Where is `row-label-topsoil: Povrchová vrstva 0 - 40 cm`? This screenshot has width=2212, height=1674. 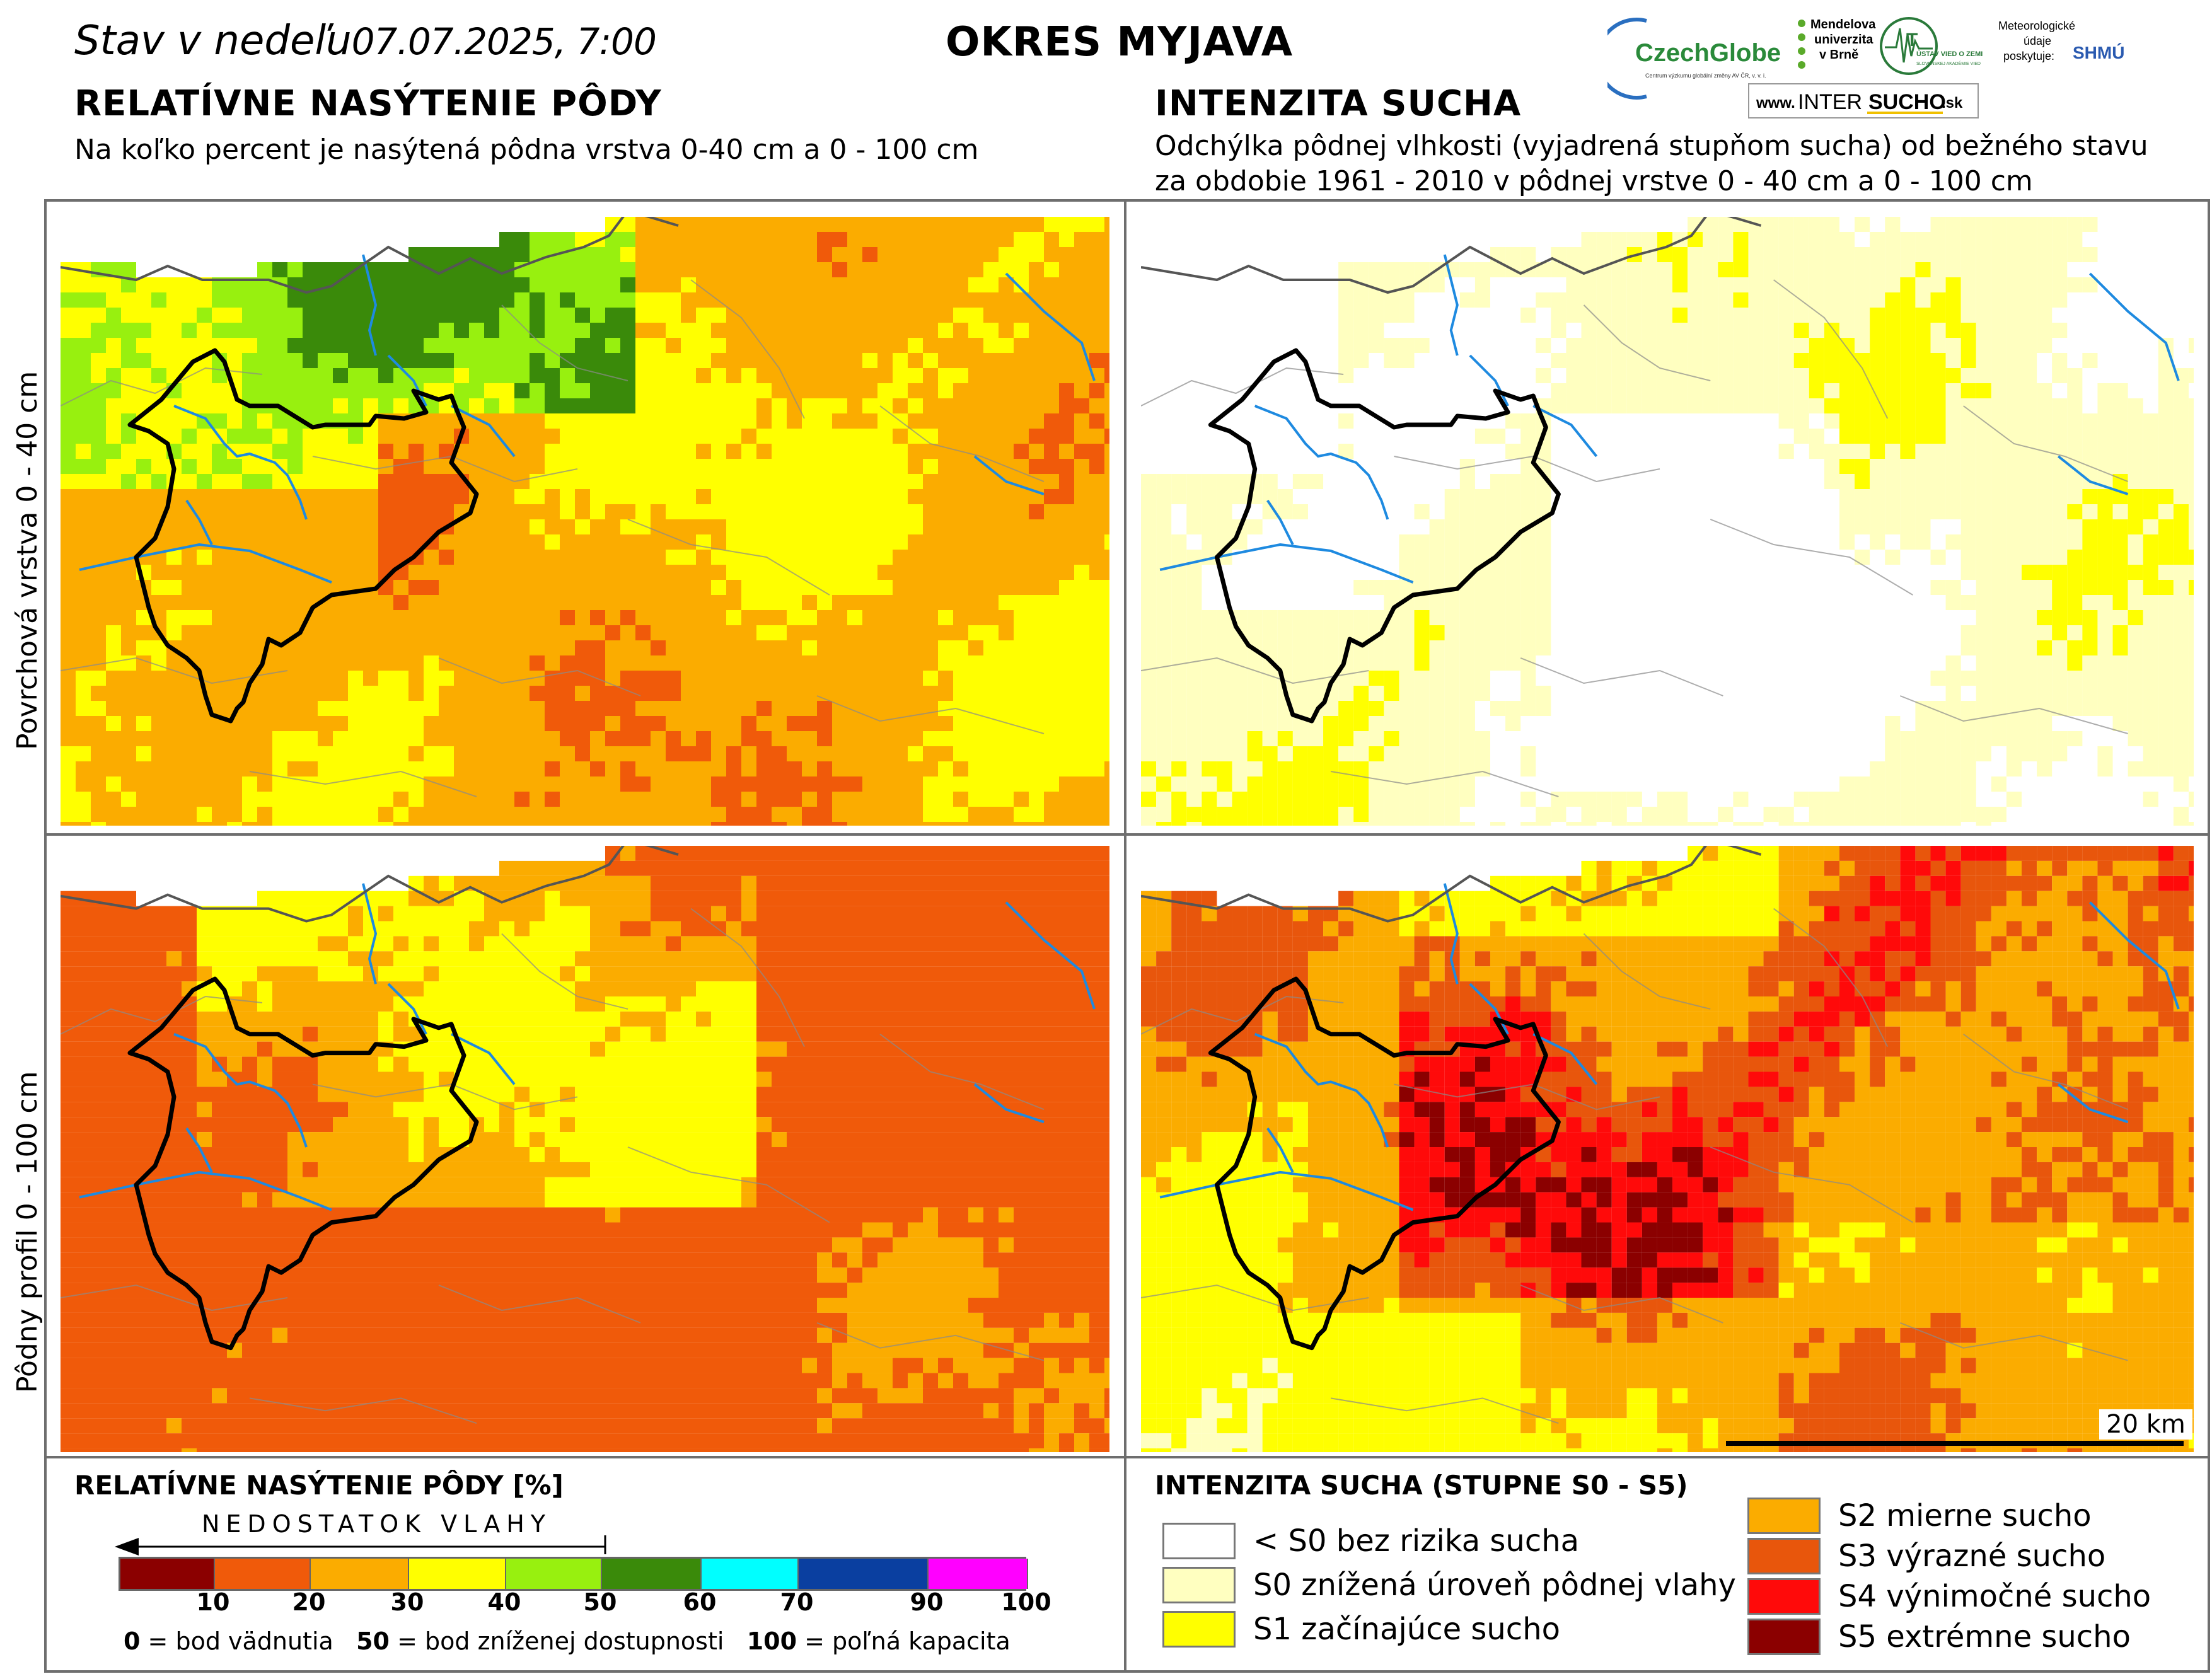 row-label-topsoil: Povrchová vrstva 0 - 40 cm is located at coordinates (27, 560).